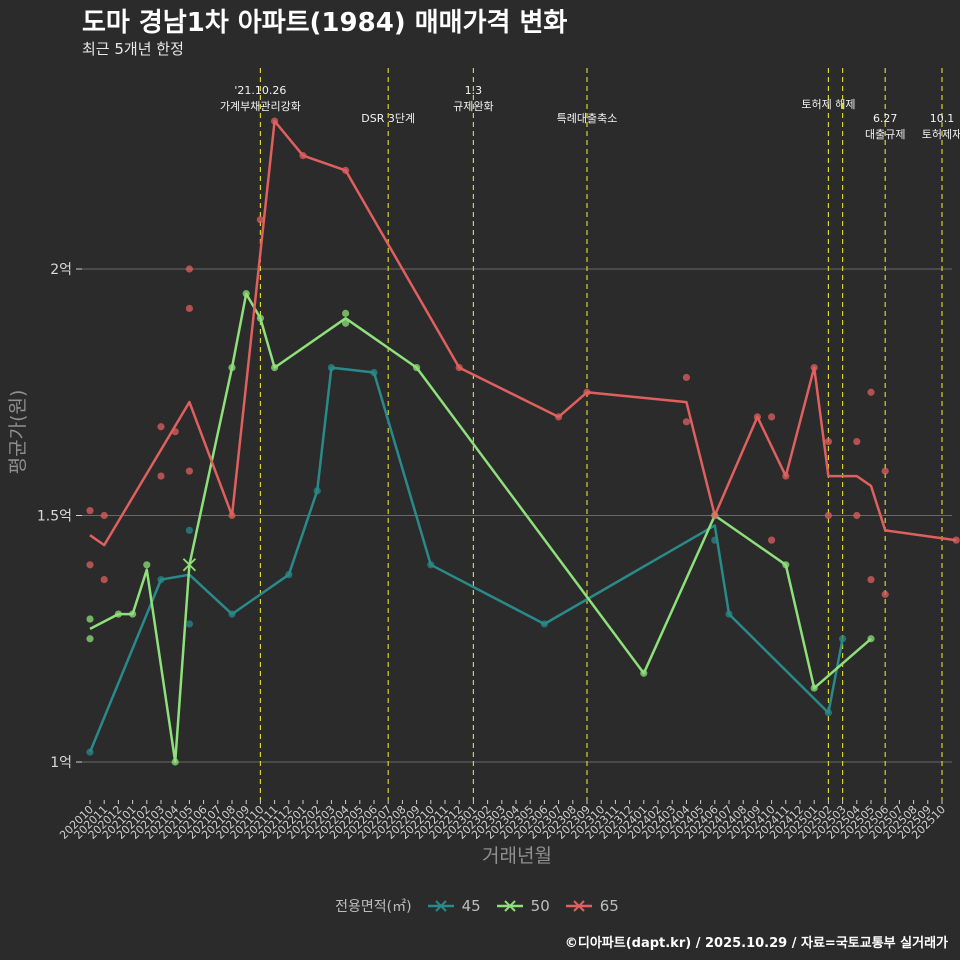  I want to click on event-label: 6.27, so click(885, 118).